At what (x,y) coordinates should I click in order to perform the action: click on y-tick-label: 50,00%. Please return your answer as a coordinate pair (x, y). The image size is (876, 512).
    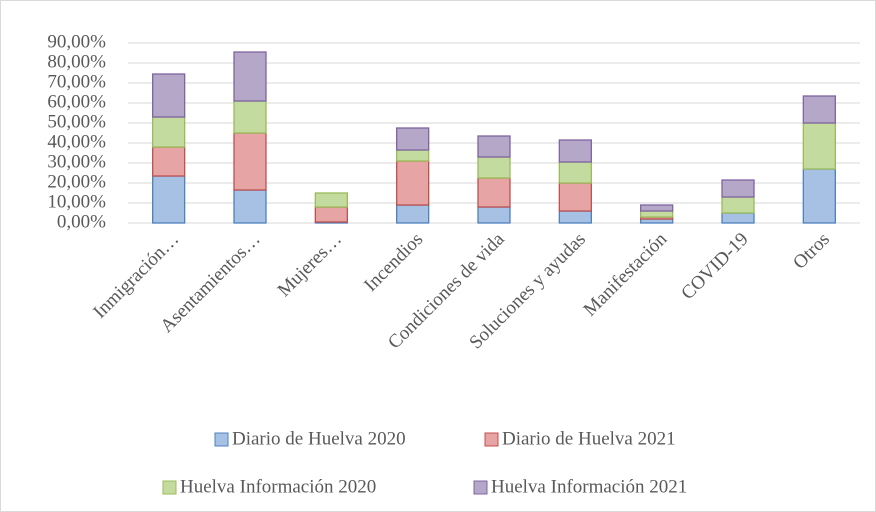
    Looking at the image, I should click on (76, 121).